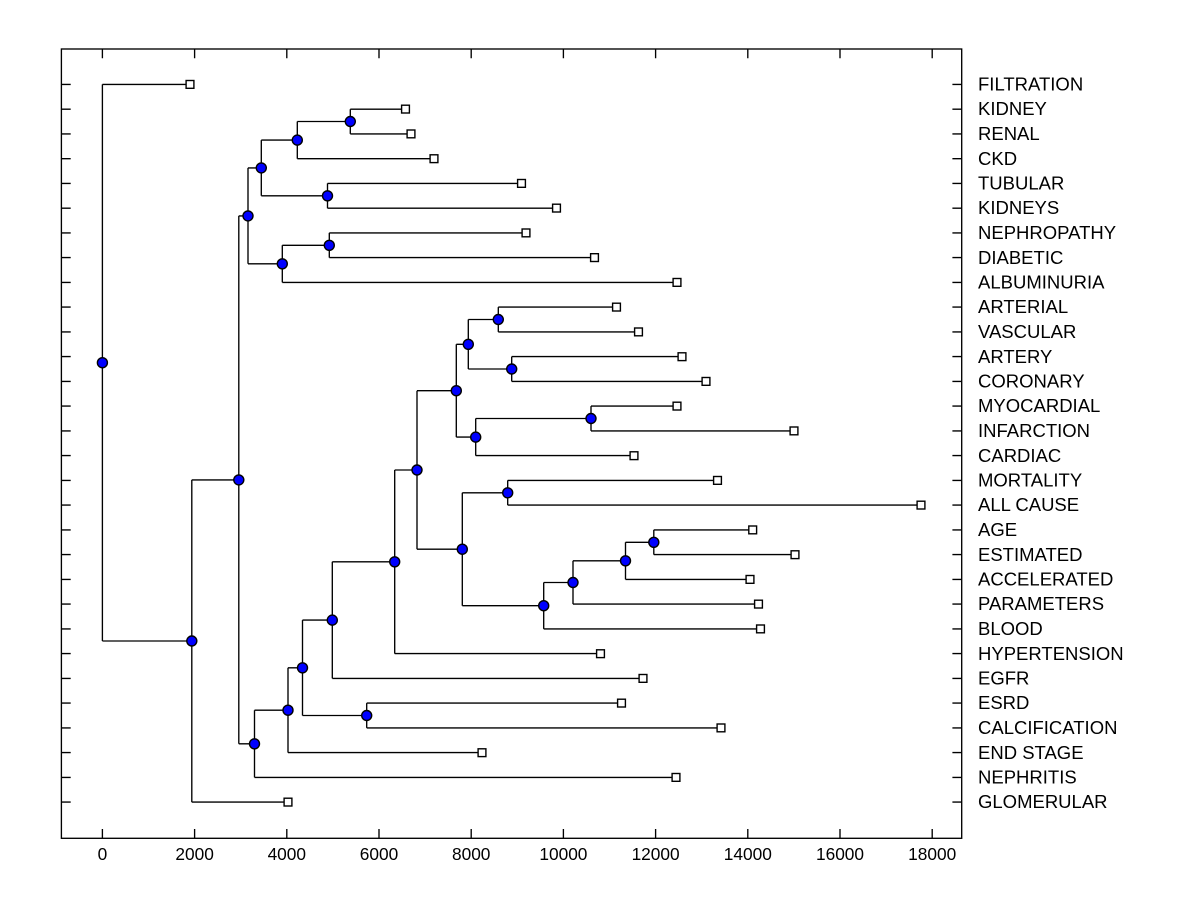  Describe the element at coordinates (1012, 108) in the screenshot. I see `svg-text: KIDNEY` at that location.